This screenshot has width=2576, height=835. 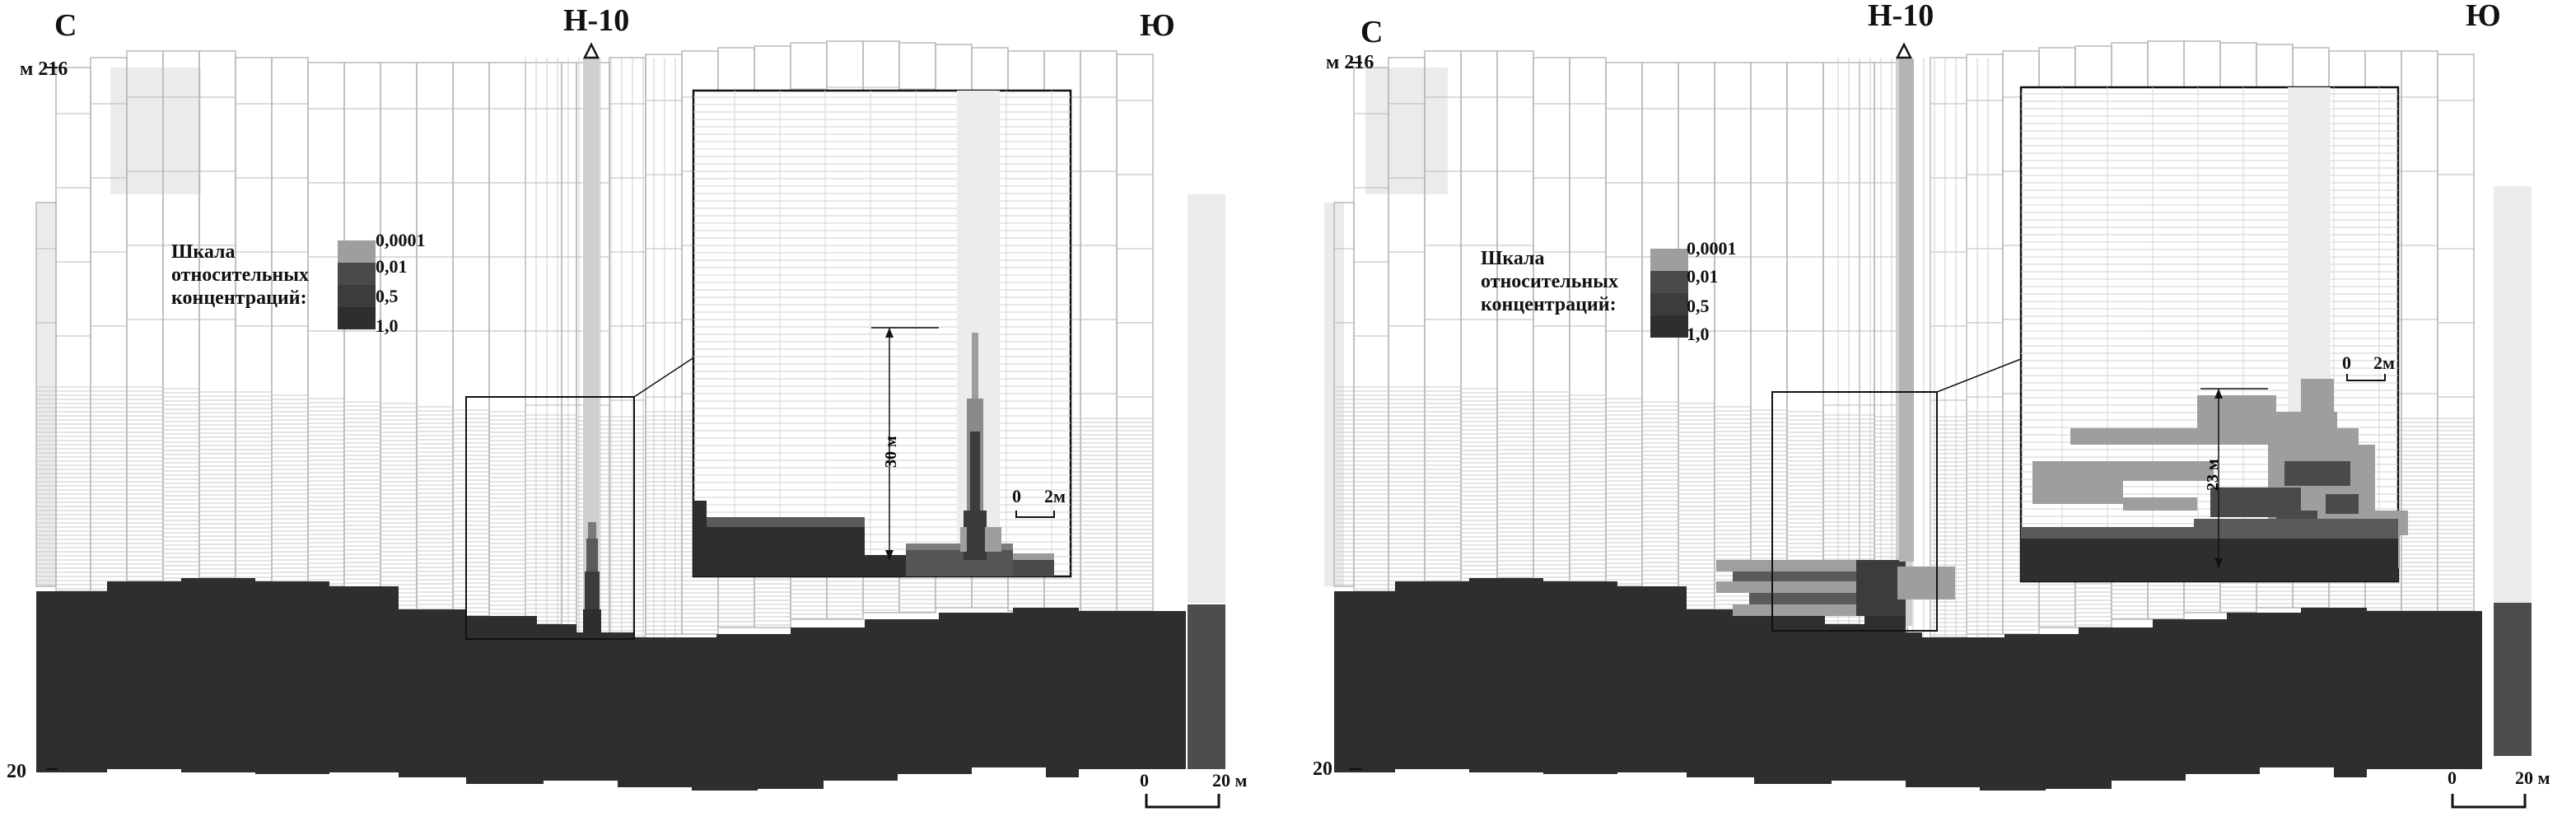 I want to click on inset-measure-label: 23 м, so click(x=2213, y=475).